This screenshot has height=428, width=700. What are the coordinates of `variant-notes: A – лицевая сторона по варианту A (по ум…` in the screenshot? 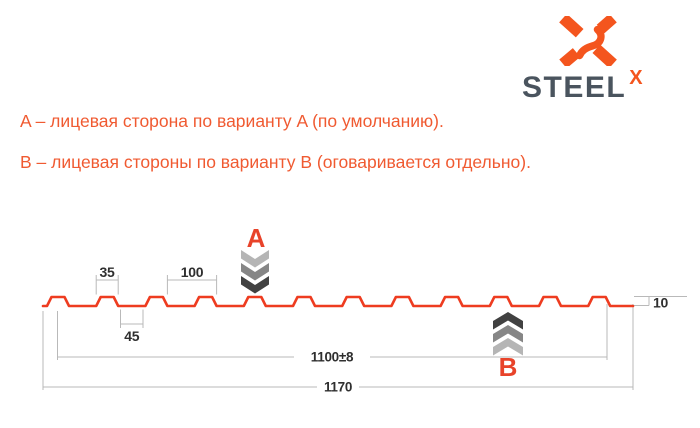 It's located at (300, 142).